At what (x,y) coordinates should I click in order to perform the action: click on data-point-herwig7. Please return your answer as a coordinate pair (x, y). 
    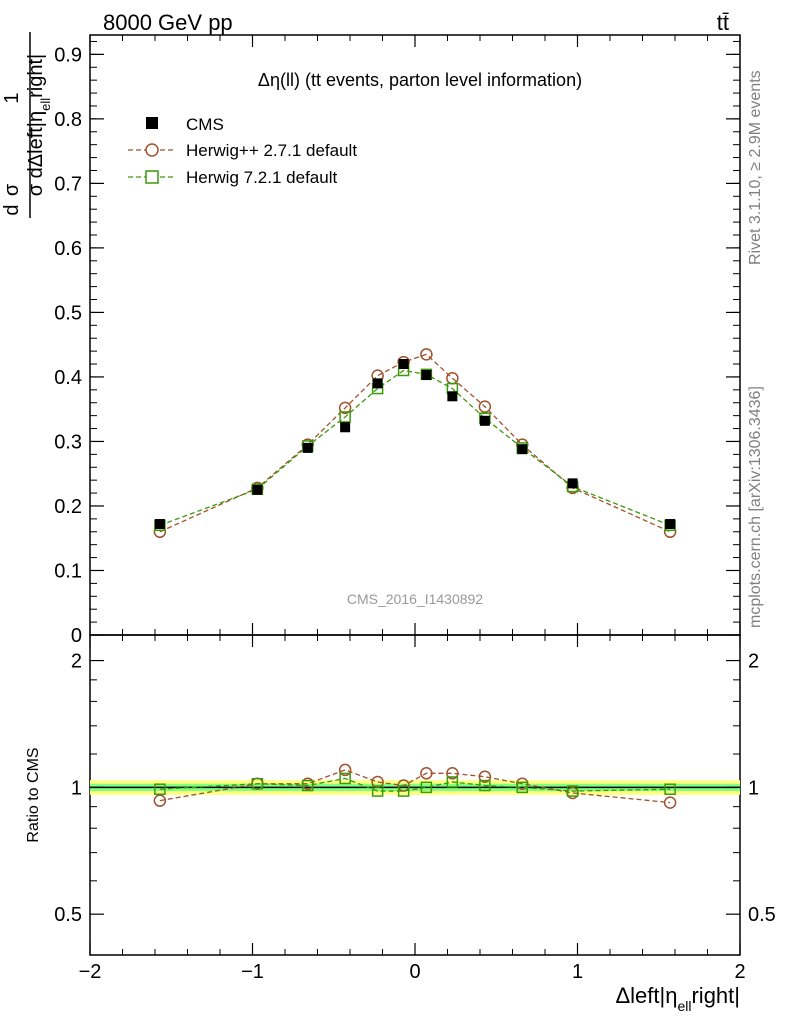
    Looking at the image, I should click on (345, 417).